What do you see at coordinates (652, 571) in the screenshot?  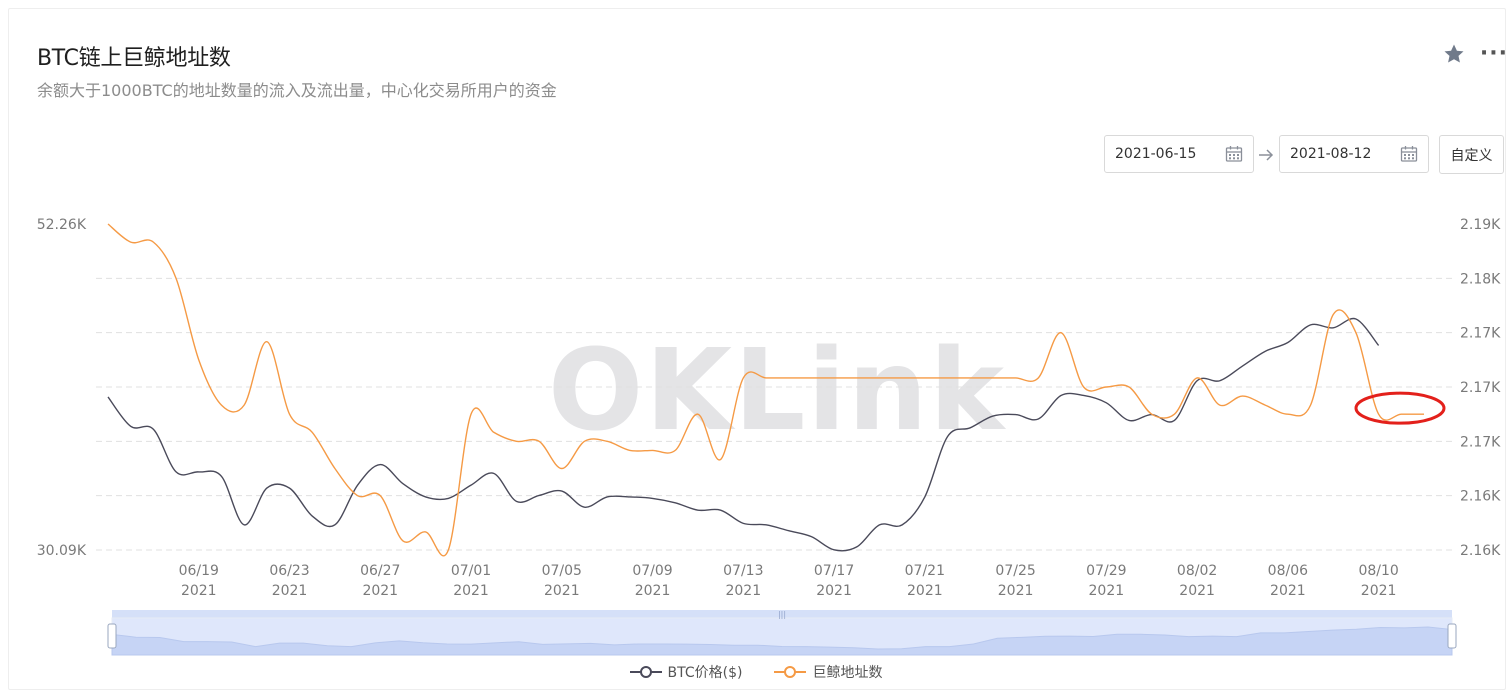 I see `x-tick-label: 07/09` at bounding box center [652, 571].